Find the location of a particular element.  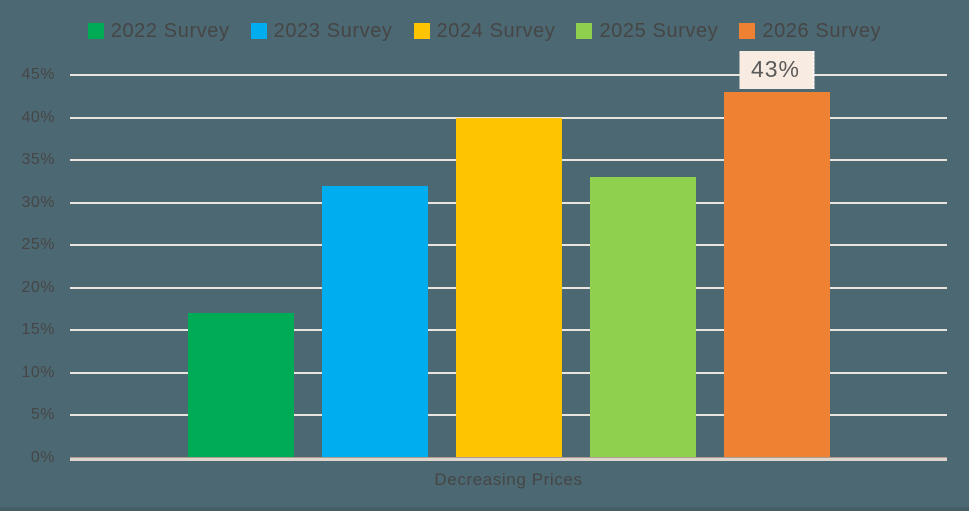

legend-label: 2025 Survey is located at coordinates (659, 30).